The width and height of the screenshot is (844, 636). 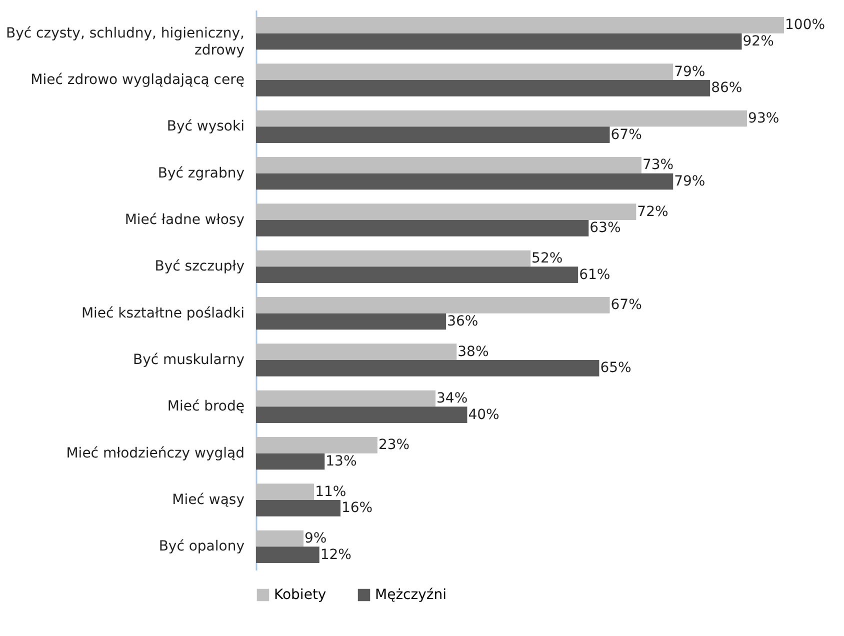 I want to click on data-label: 63%, so click(x=605, y=228).